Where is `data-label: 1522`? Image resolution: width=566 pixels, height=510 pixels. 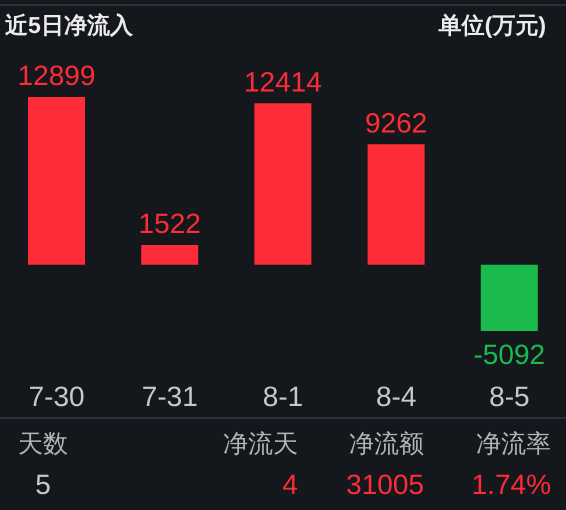 data-label: 1522 is located at coordinates (169, 223).